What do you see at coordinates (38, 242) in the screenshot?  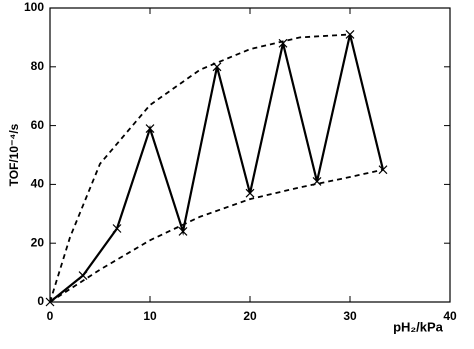 I see `y-tick-label: 20` at bounding box center [38, 242].